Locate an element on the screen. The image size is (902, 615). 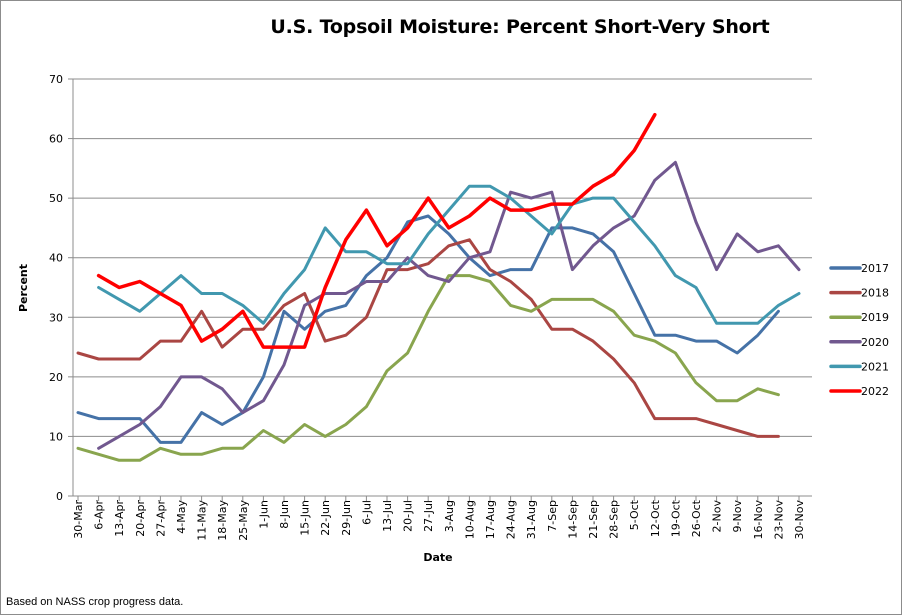
x-tick-label: 8-Jun is located at coordinates (284, 514).